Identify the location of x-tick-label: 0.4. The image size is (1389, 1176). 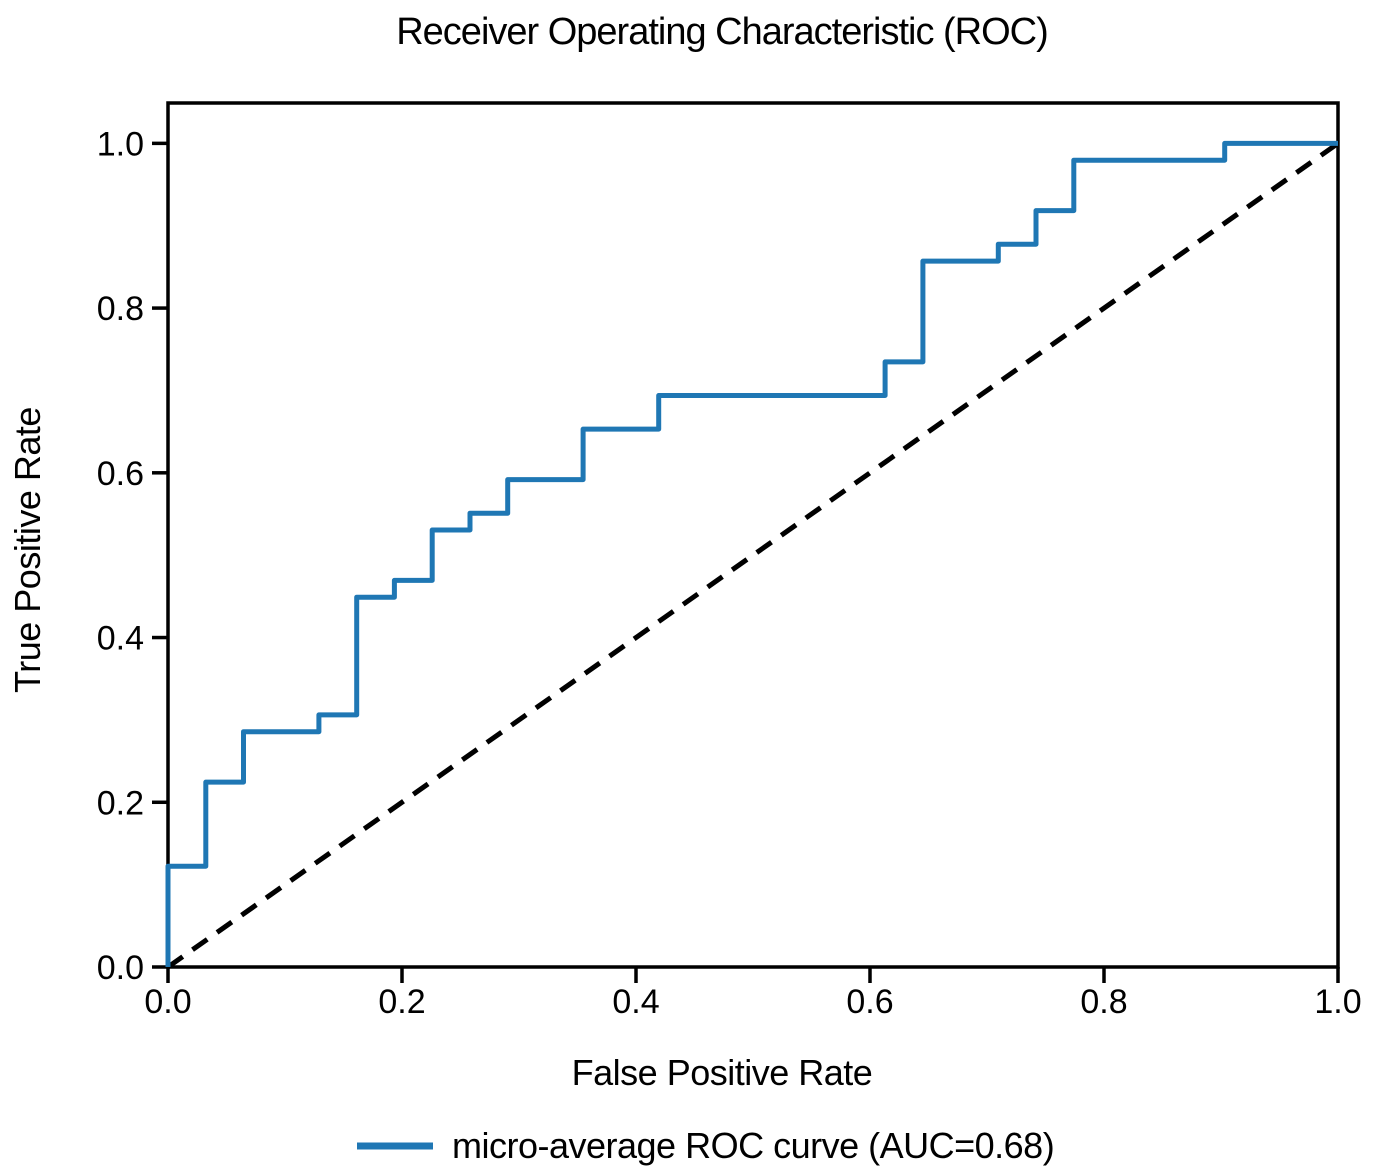
(635, 1002).